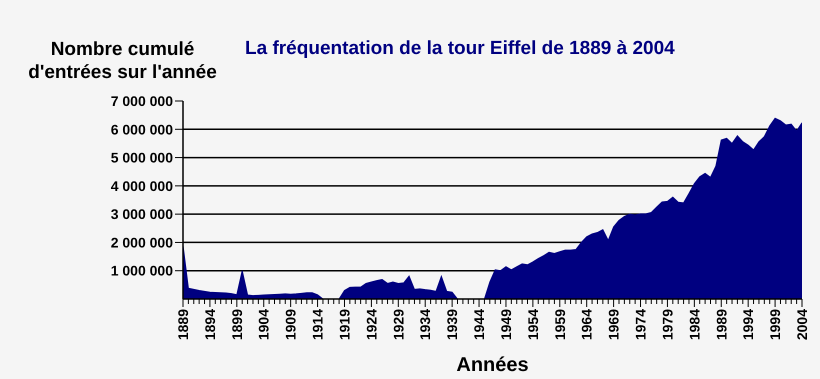 This screenshot has width=820, height=379. Describe the element at coordinates (775, 324) in the screenshot. I see `x-tick-label: 1999` at that location.